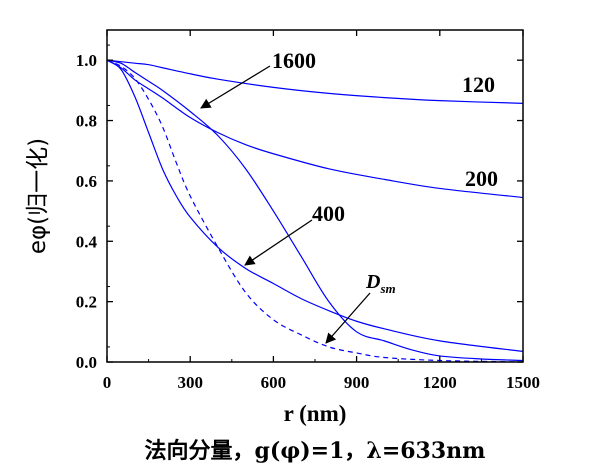  I want to click on label-dsm-main: D, so click(372, 282).